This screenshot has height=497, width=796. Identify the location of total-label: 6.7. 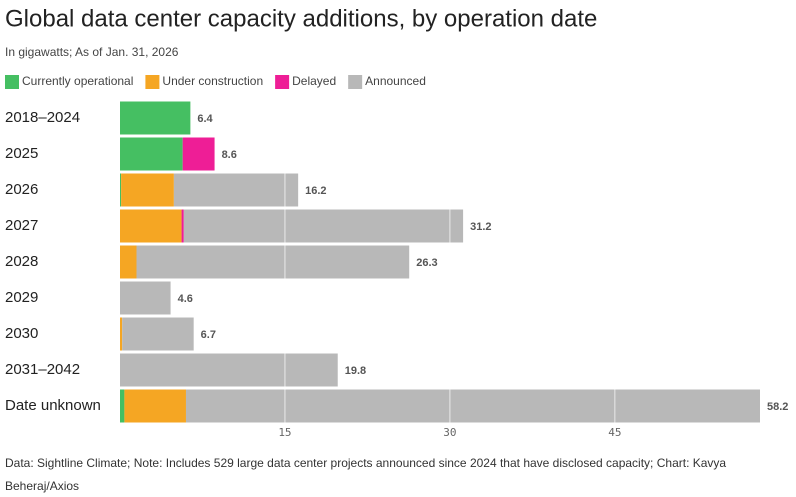
(208, 335).